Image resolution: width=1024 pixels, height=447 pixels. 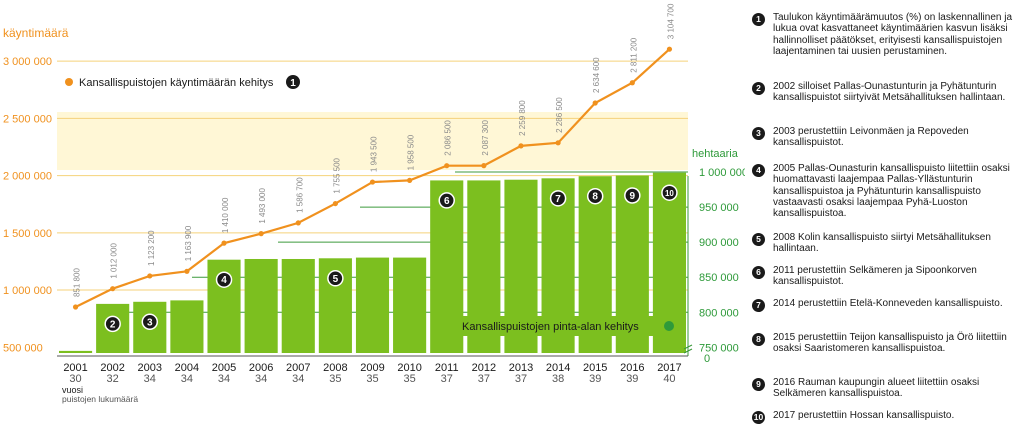 What do you see at coordinates (336, 175) in the screenshot?
I see `visits-value-label: 1 755 500` at bounding box center [336, 175].